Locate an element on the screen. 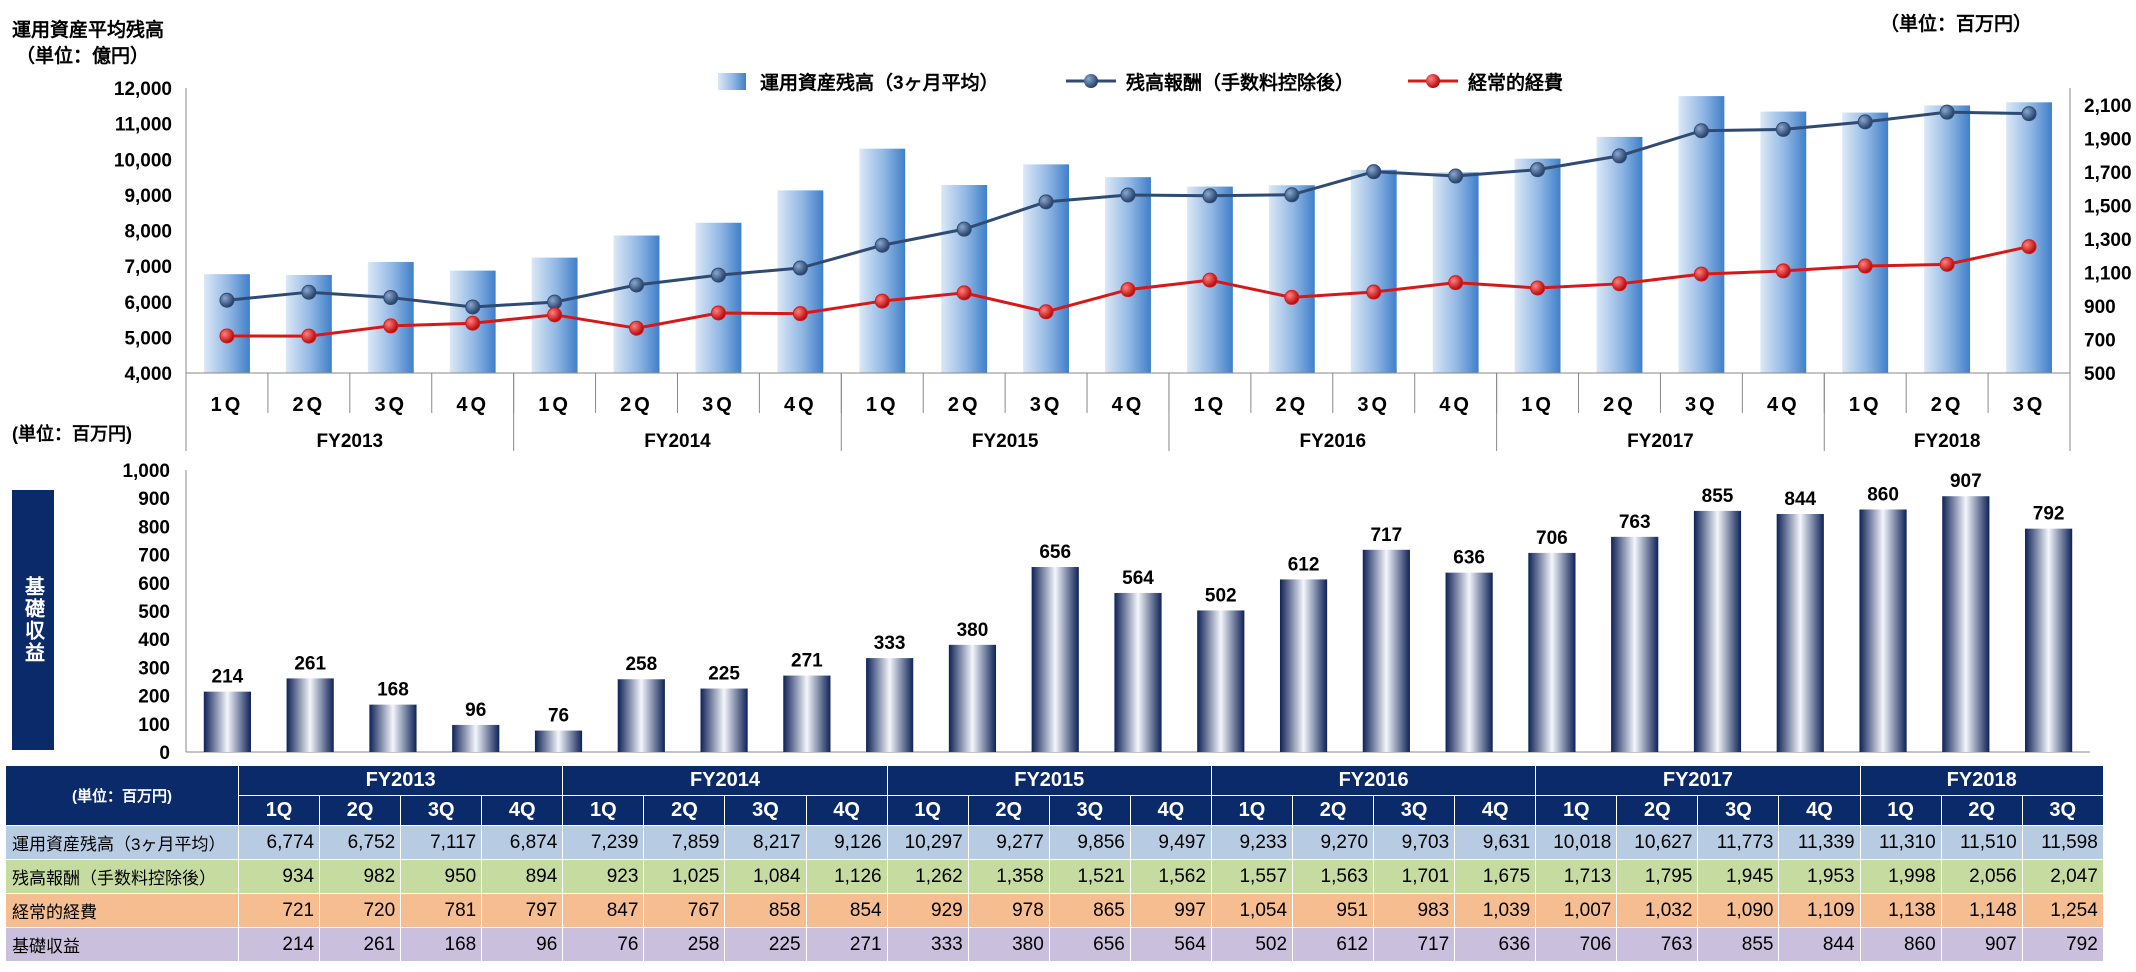 The width and height of the screenshot is (2136, 972). table-cell: 767 is located at coordinates (684, 910).